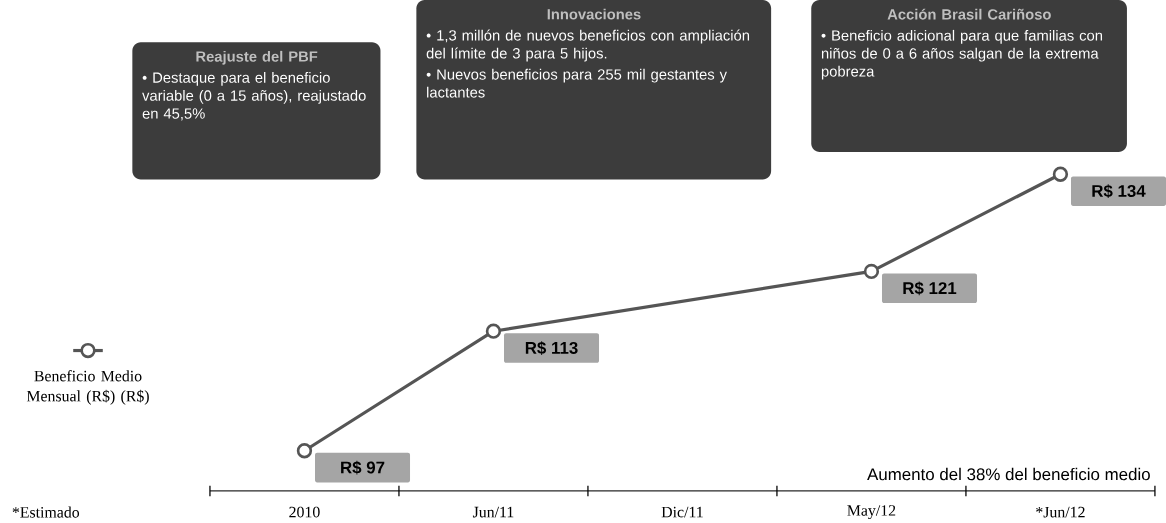  What do you see at coordinates (1008, 474) in the screenshot?
I see `text: Aumento del 38% del beneficio medio` at bounding box center [1008, 474].